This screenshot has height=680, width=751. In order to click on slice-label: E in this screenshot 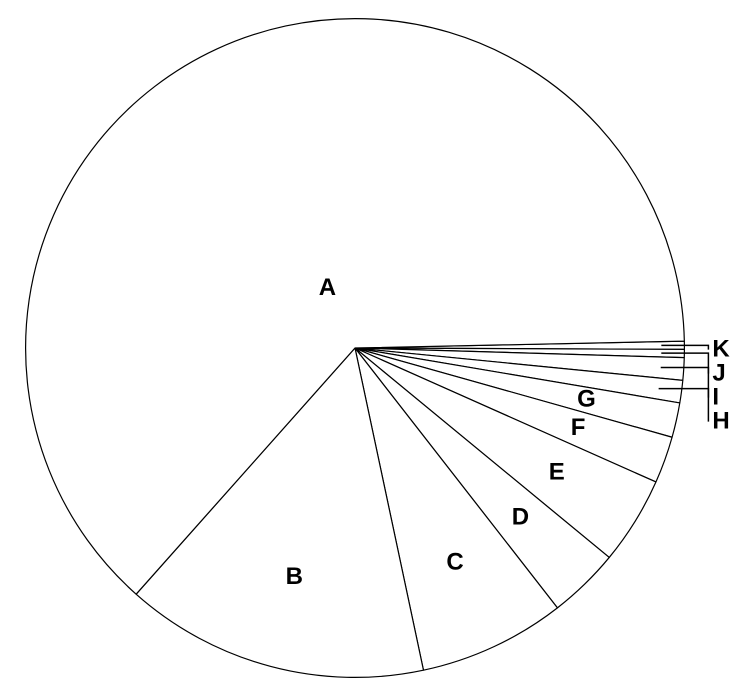, I will do `click(556, 472)`.